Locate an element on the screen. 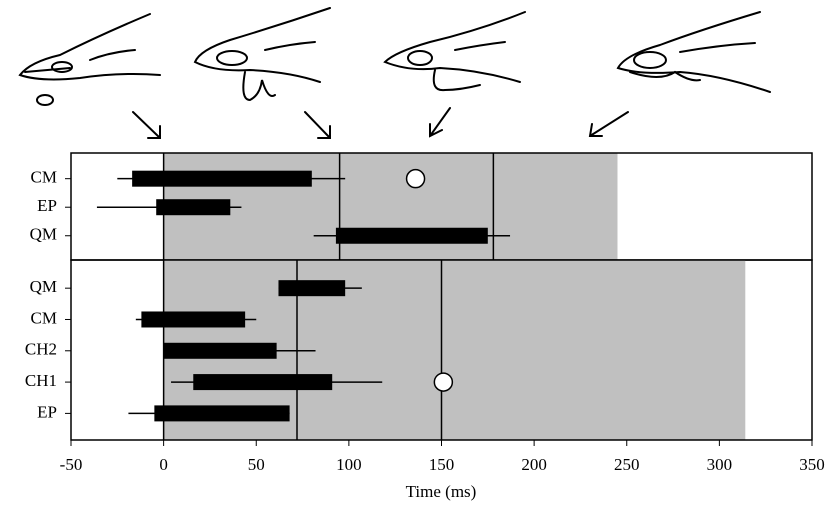  x-axis-label: Time (ms) is located at coordinates (441, 491).